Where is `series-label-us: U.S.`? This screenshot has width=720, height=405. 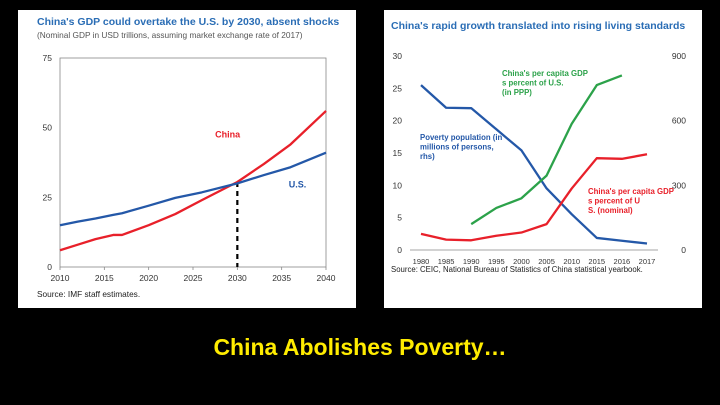
series-label-us: U.S. is located at coordinates (298, 185).